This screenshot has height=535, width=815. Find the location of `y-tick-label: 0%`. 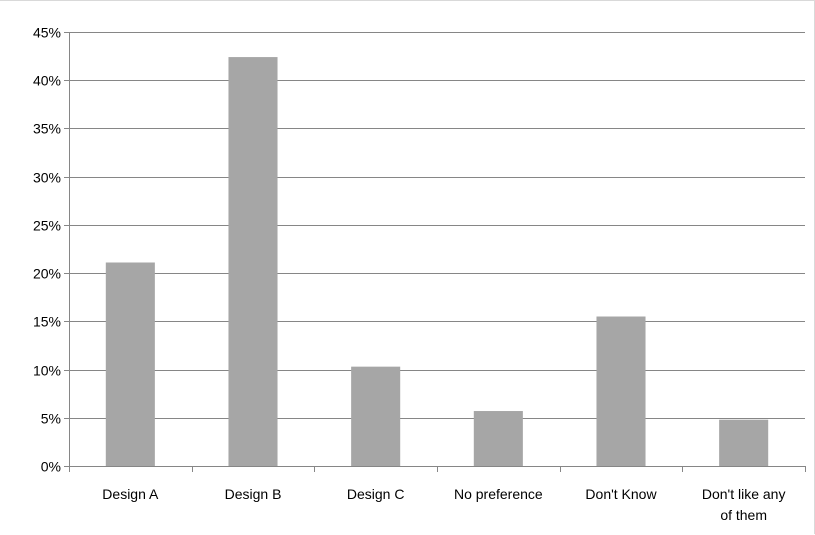

y-tick-label: 0% is located at coordinates (51, 467).